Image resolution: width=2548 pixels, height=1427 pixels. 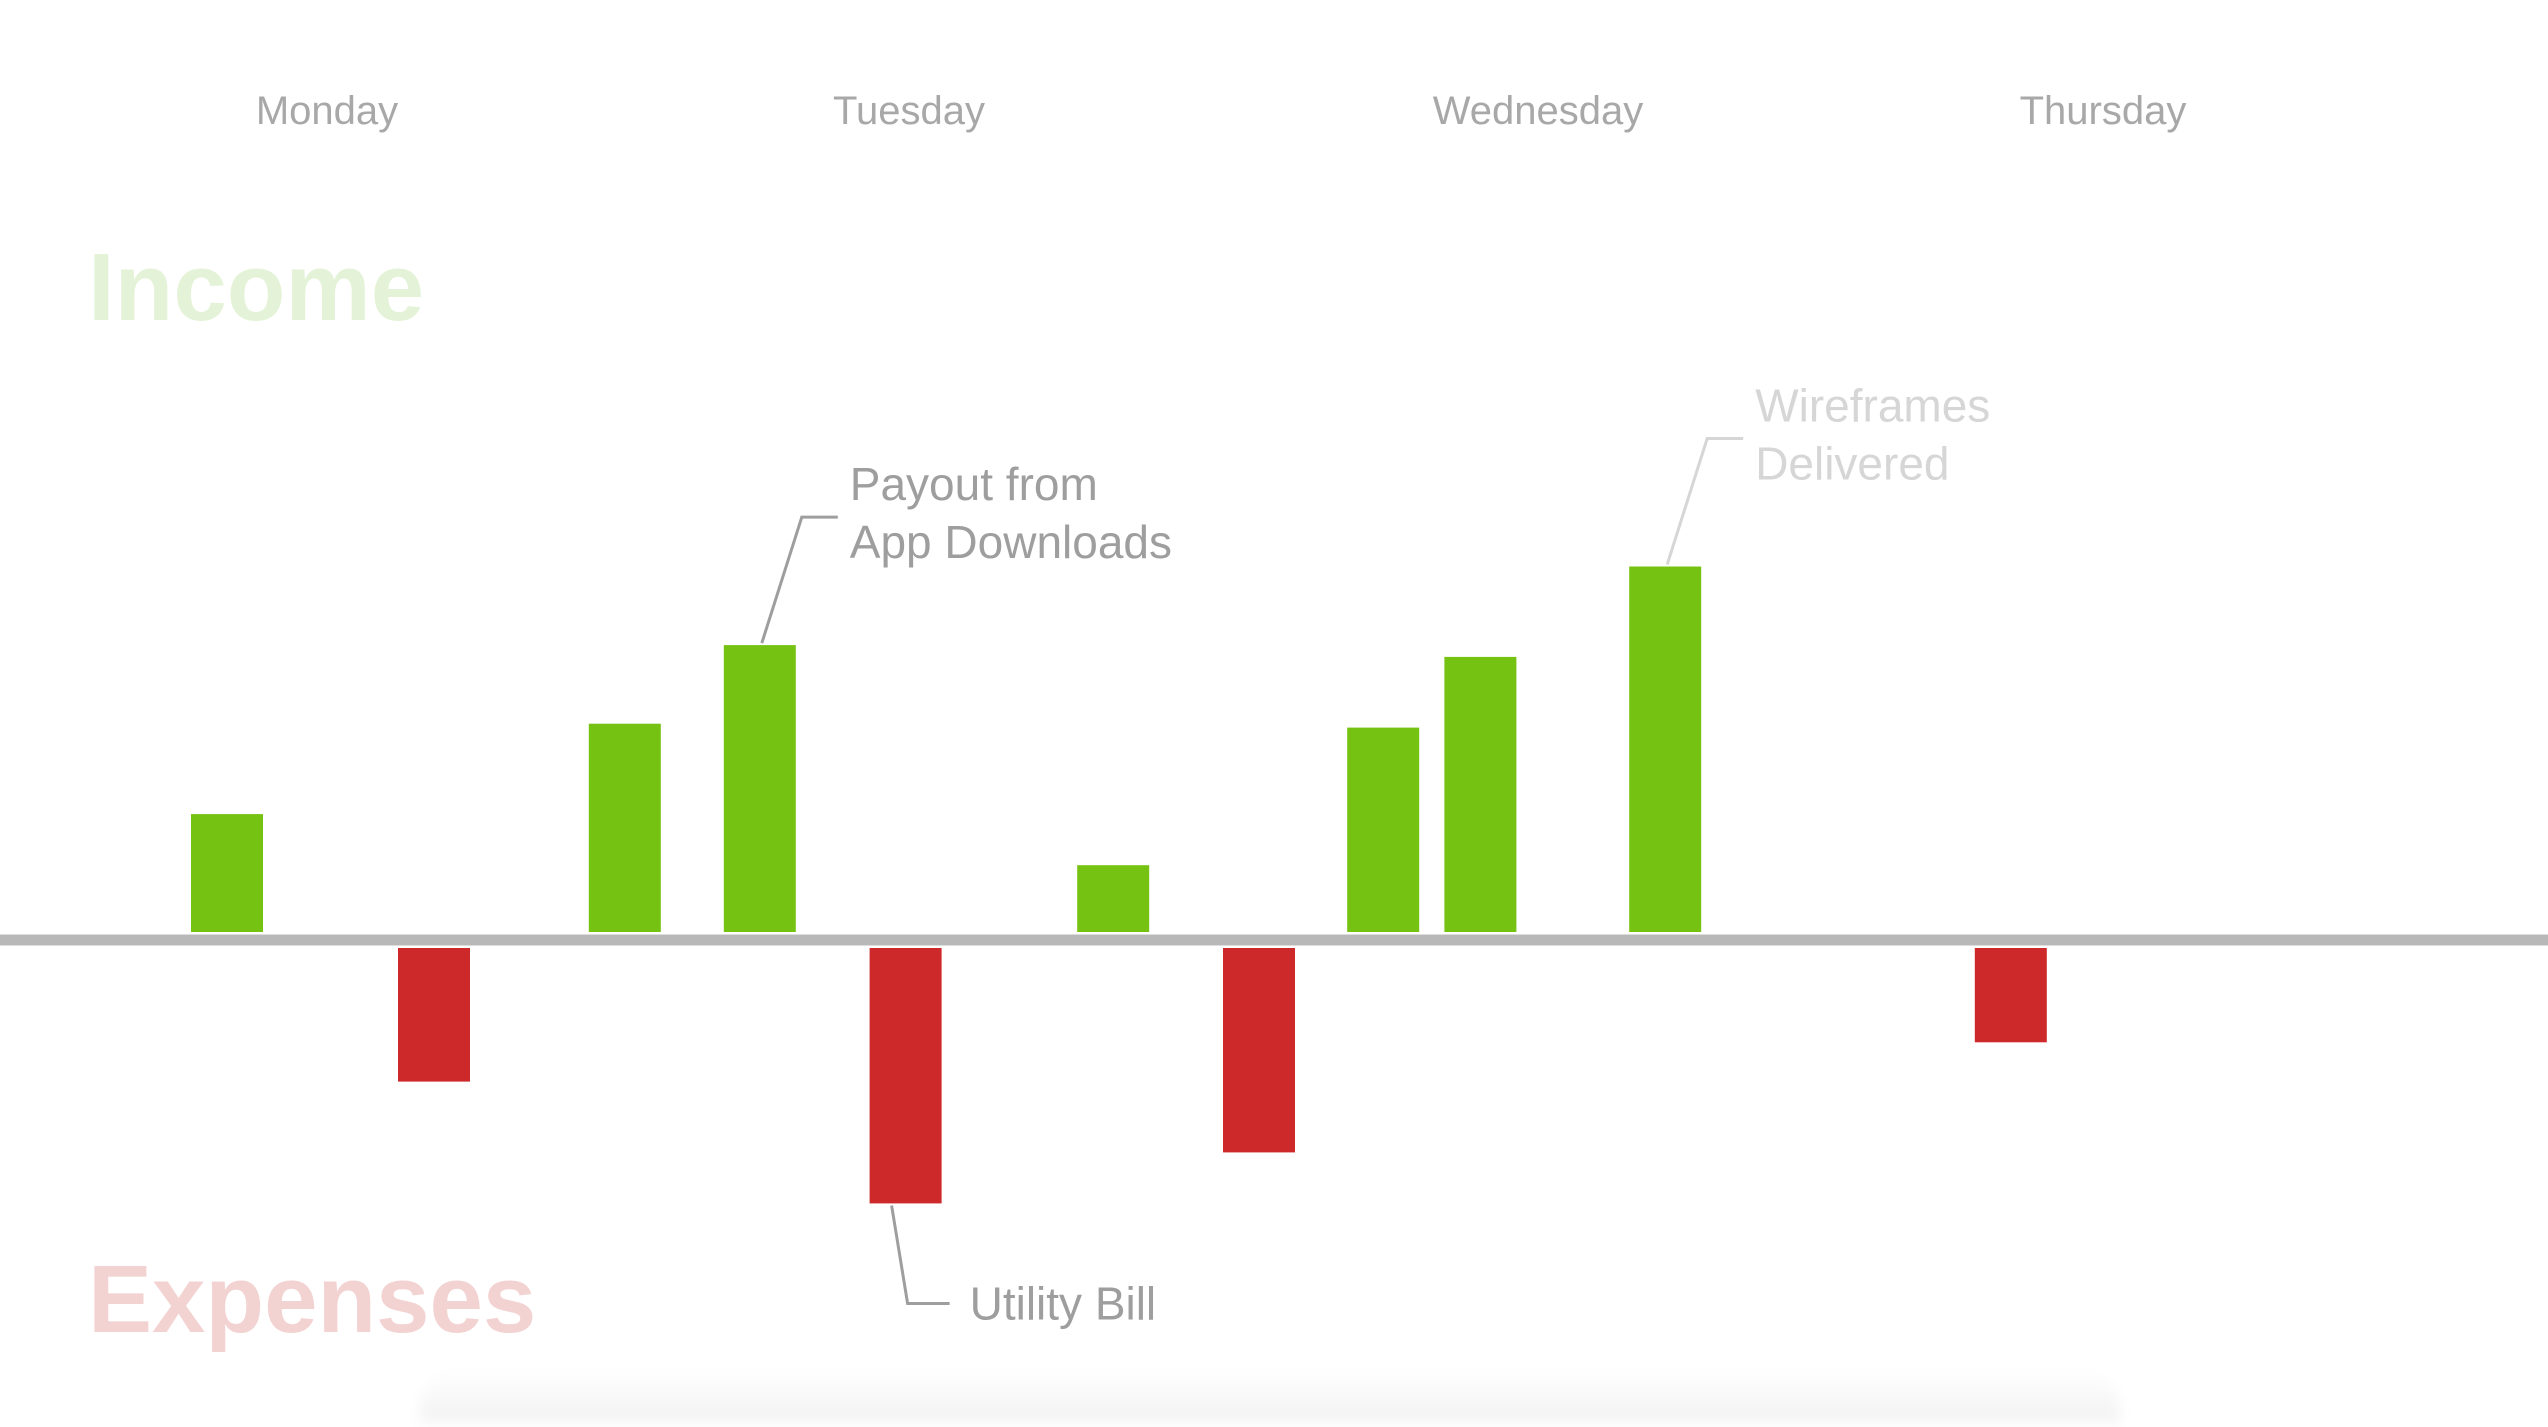 I want to click on expenses-section-label: Expenses, so click(x=312, y=1299).